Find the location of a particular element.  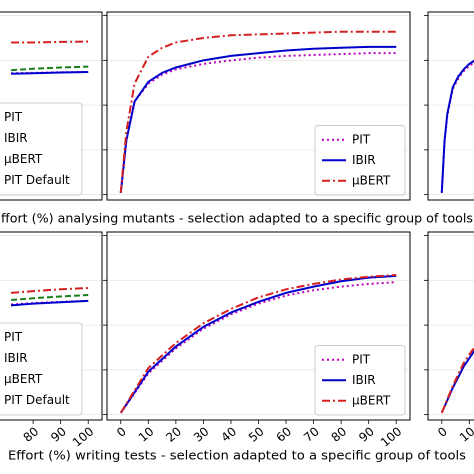

x-tick-label: 60 is located at coordinates (284, 434).